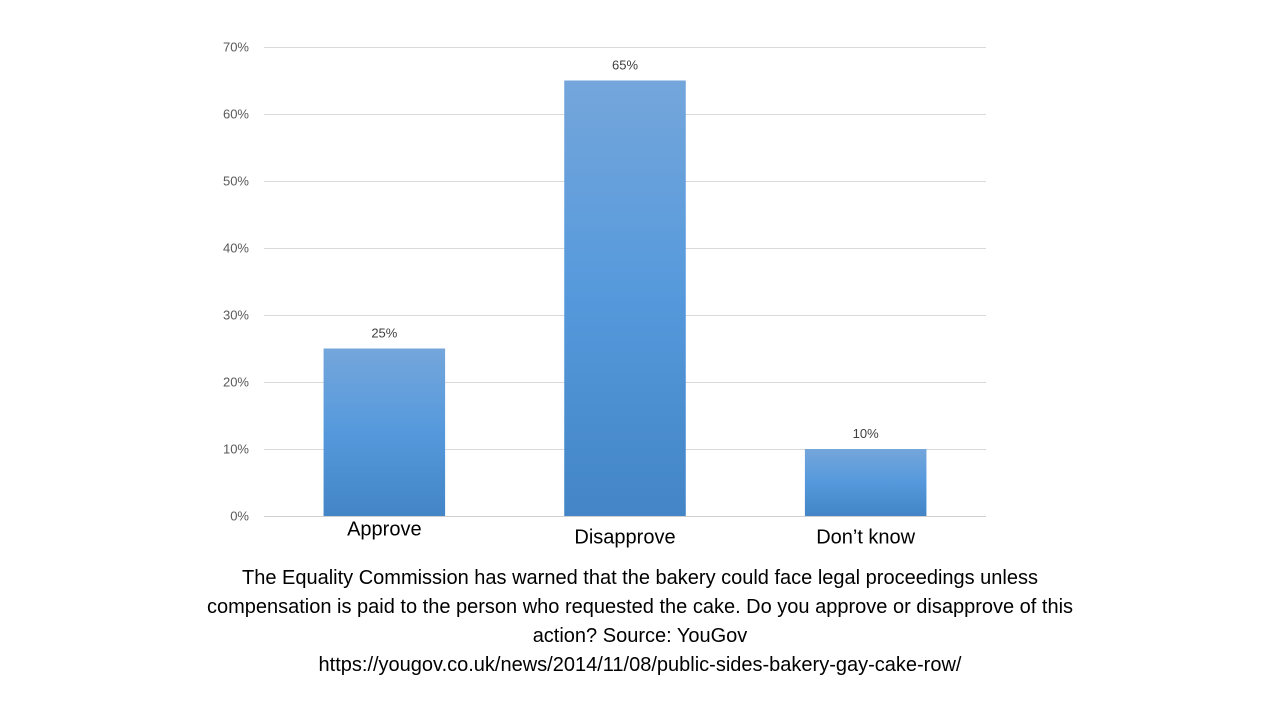 The width and height of the screenshot is (1280, 720). I want to click on y-tick-label: 0%, so click(239, 516).